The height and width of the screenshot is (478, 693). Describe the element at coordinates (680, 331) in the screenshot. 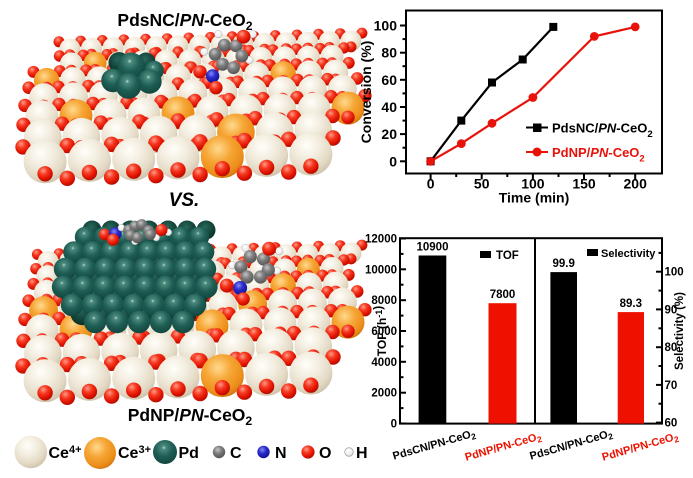

I see `svg-text: Selectivity (%)` at that location.